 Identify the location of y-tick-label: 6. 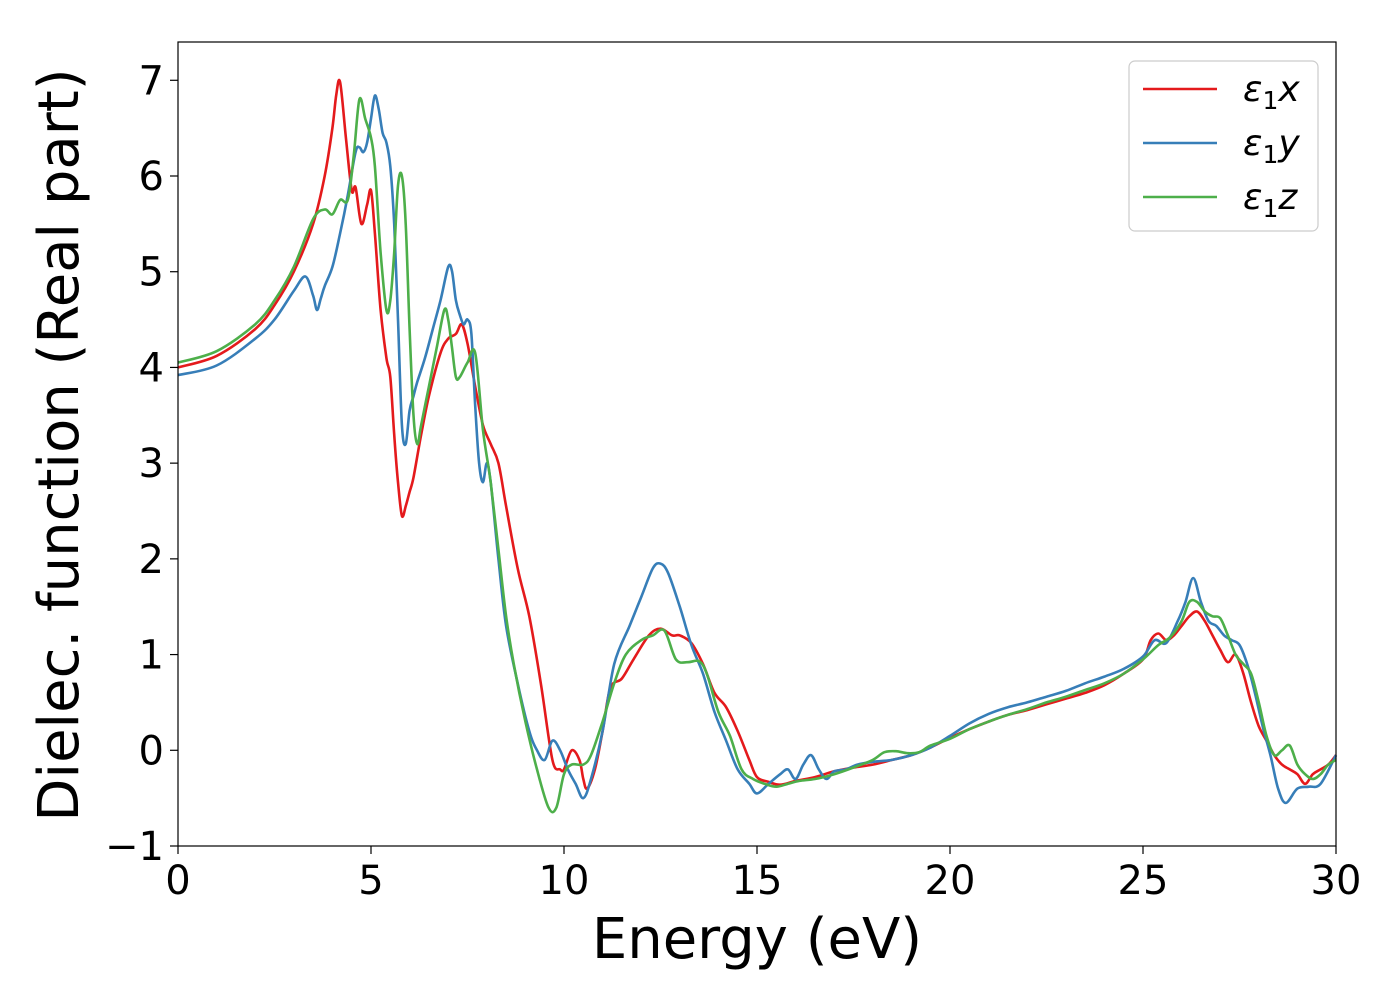
(151, 177).